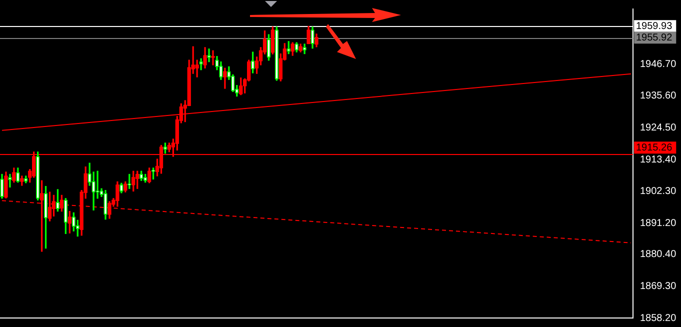  I want to click on y-tick-label: 1891.20, so click(658, 224).